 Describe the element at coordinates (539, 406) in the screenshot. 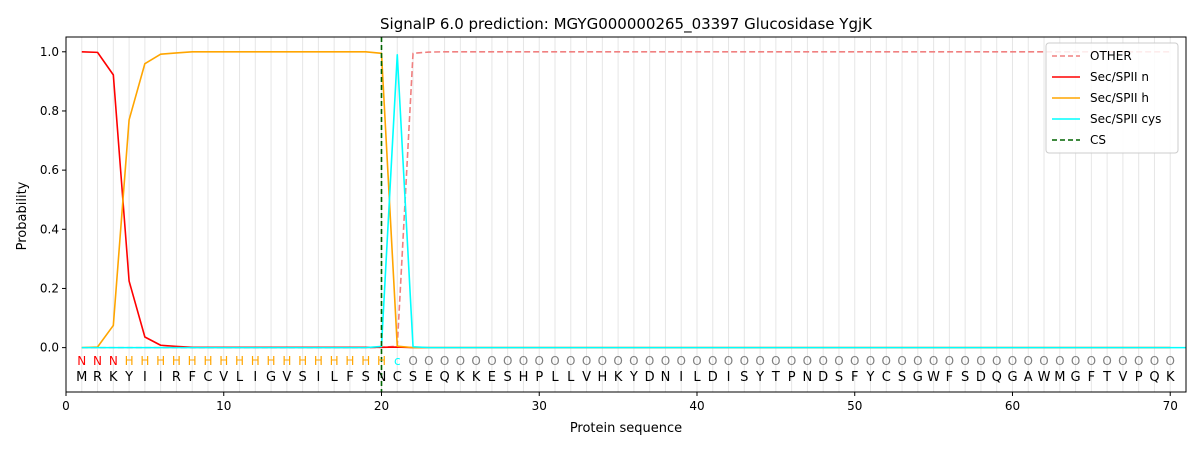

I see `x-tick-label: 30` at that location.